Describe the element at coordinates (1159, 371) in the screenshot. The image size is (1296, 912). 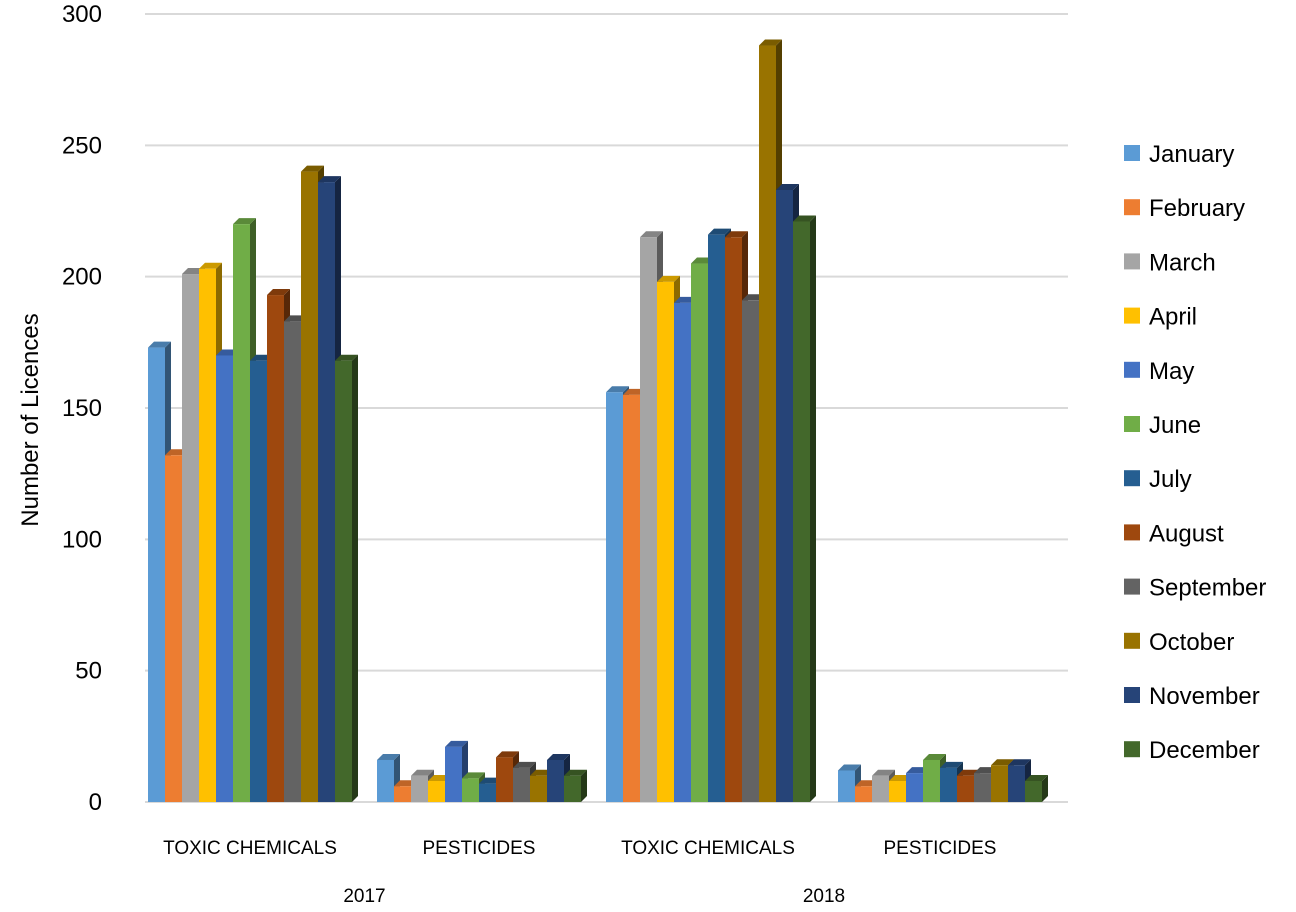
I see `legend-item: May` at that location.